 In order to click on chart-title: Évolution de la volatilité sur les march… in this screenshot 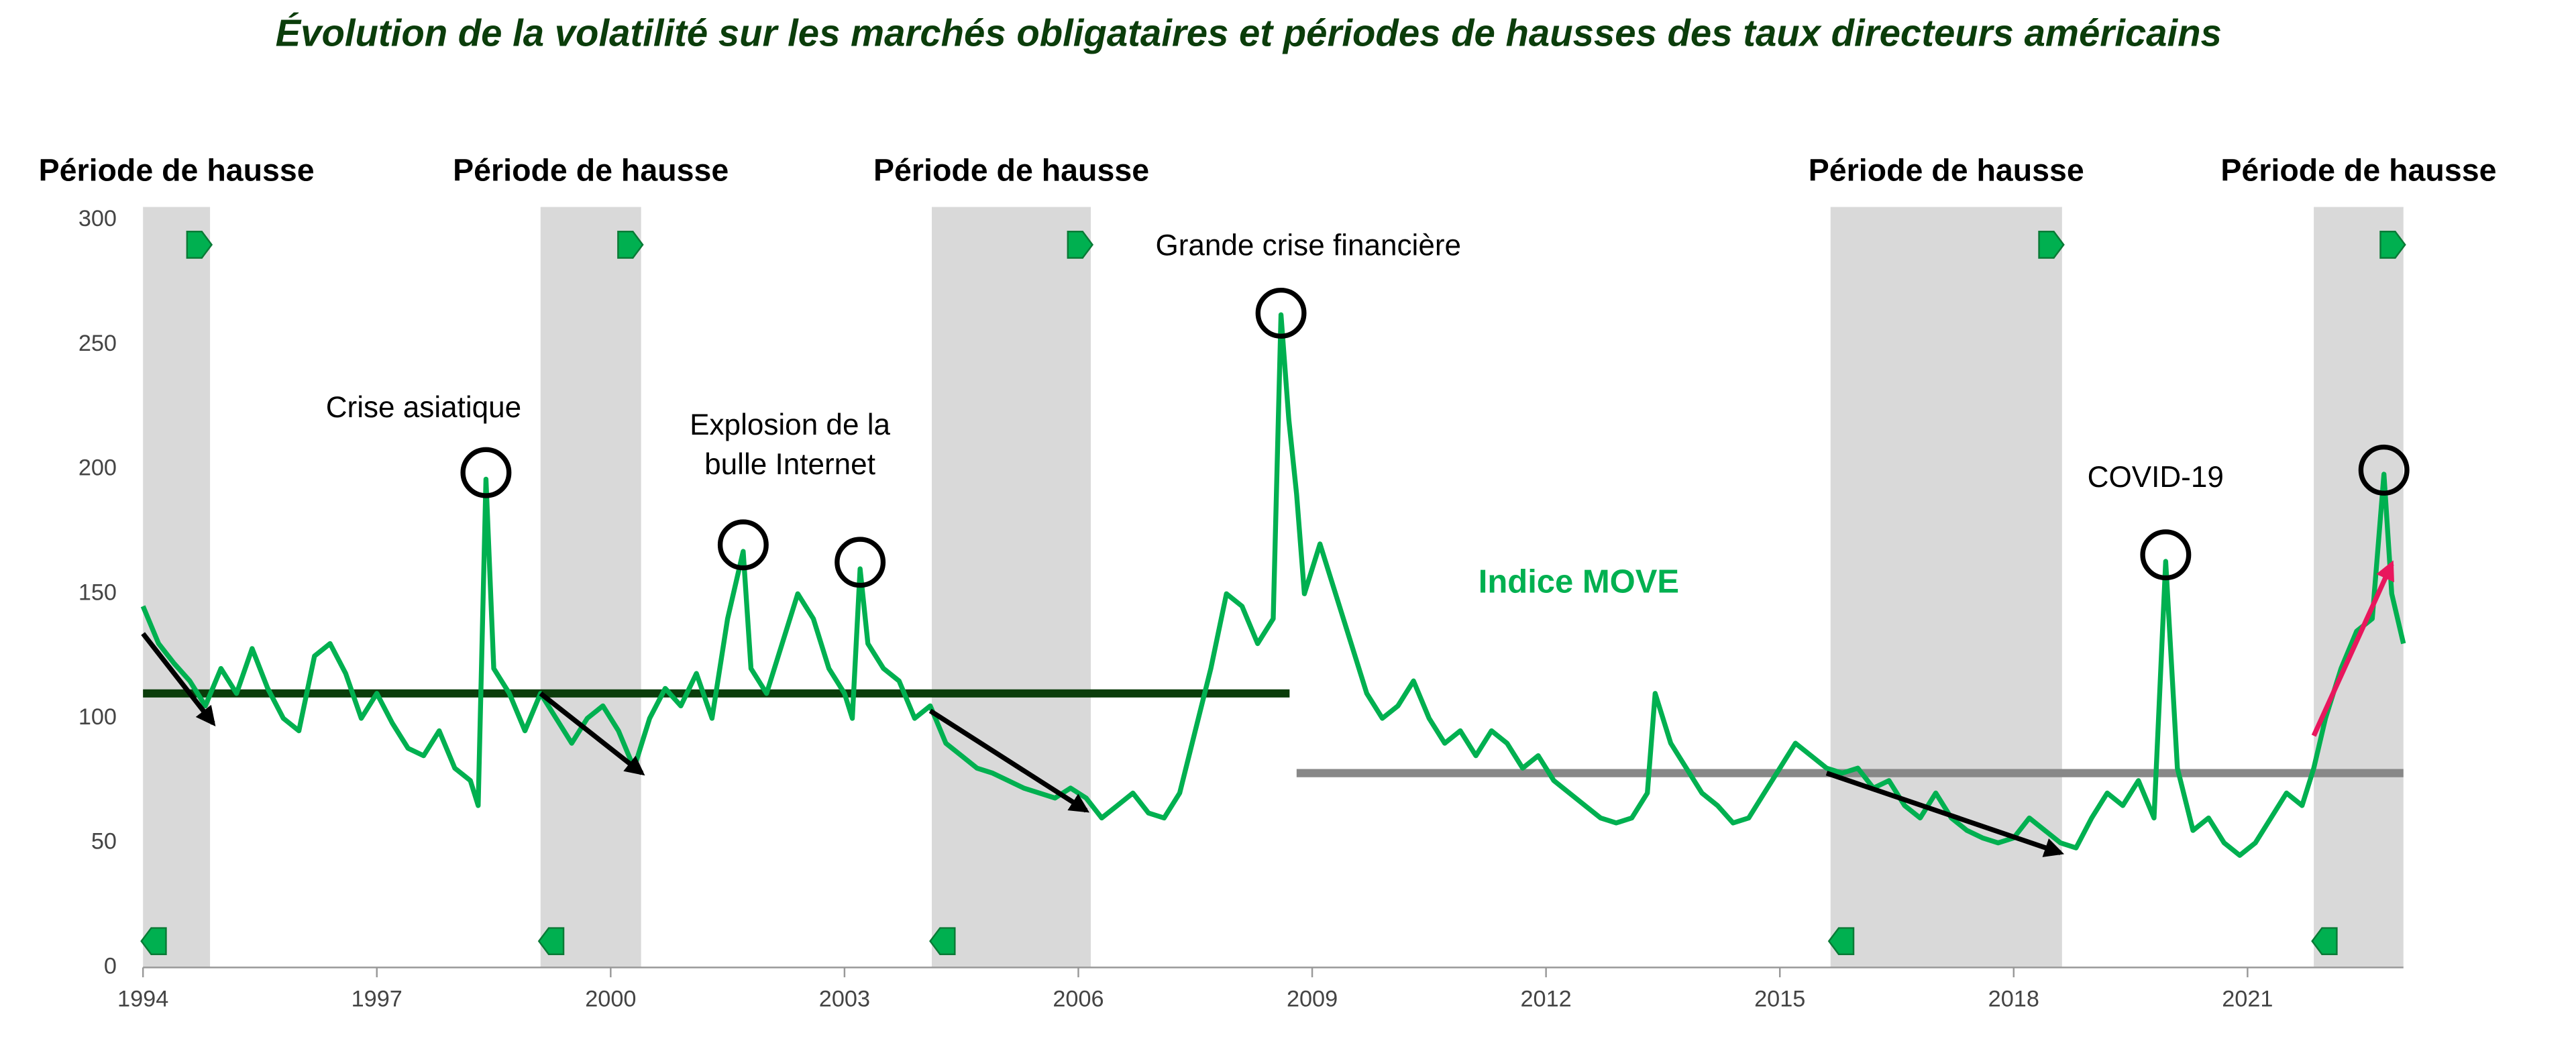, I will do `click(1249, 33)`.